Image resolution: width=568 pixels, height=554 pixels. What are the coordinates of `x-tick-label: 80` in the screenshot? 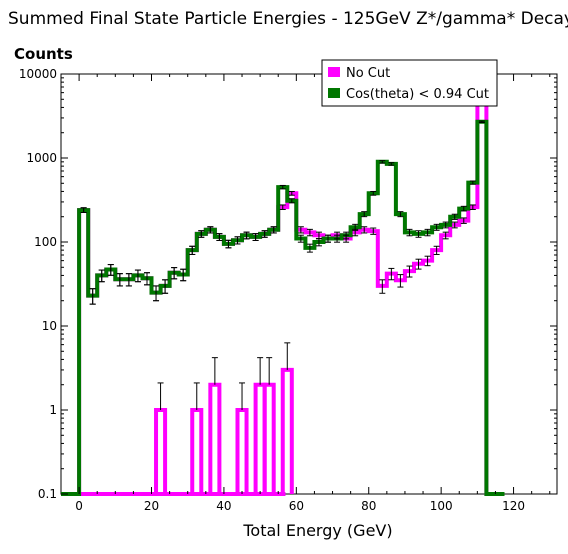 It's located at (368, 506).